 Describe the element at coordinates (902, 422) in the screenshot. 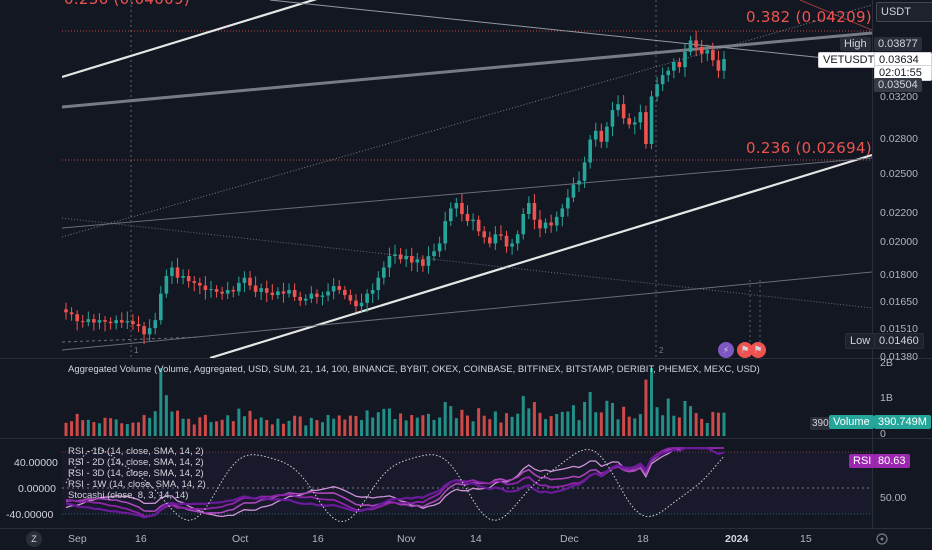

I see `volume-badge-value: 390.749M` at that location.